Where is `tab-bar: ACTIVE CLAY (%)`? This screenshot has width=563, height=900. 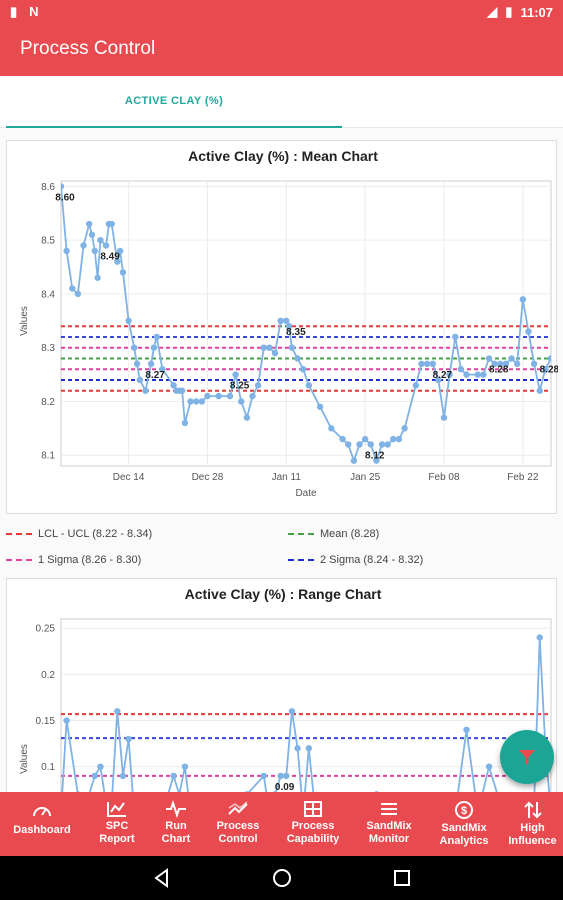
tab-bar: ACTIVE CLAY (%) is located at coordinates (281, 102).